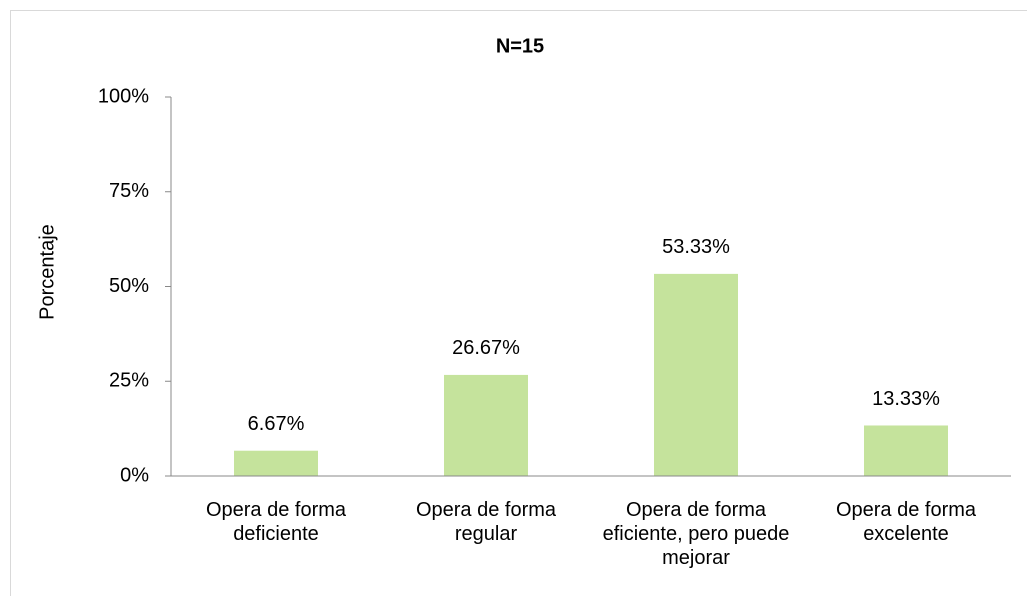  What do you see at coordinates (696, 247) in the screenshot?
I see `data-label: 53.33%` at bounding box center [696, 247].